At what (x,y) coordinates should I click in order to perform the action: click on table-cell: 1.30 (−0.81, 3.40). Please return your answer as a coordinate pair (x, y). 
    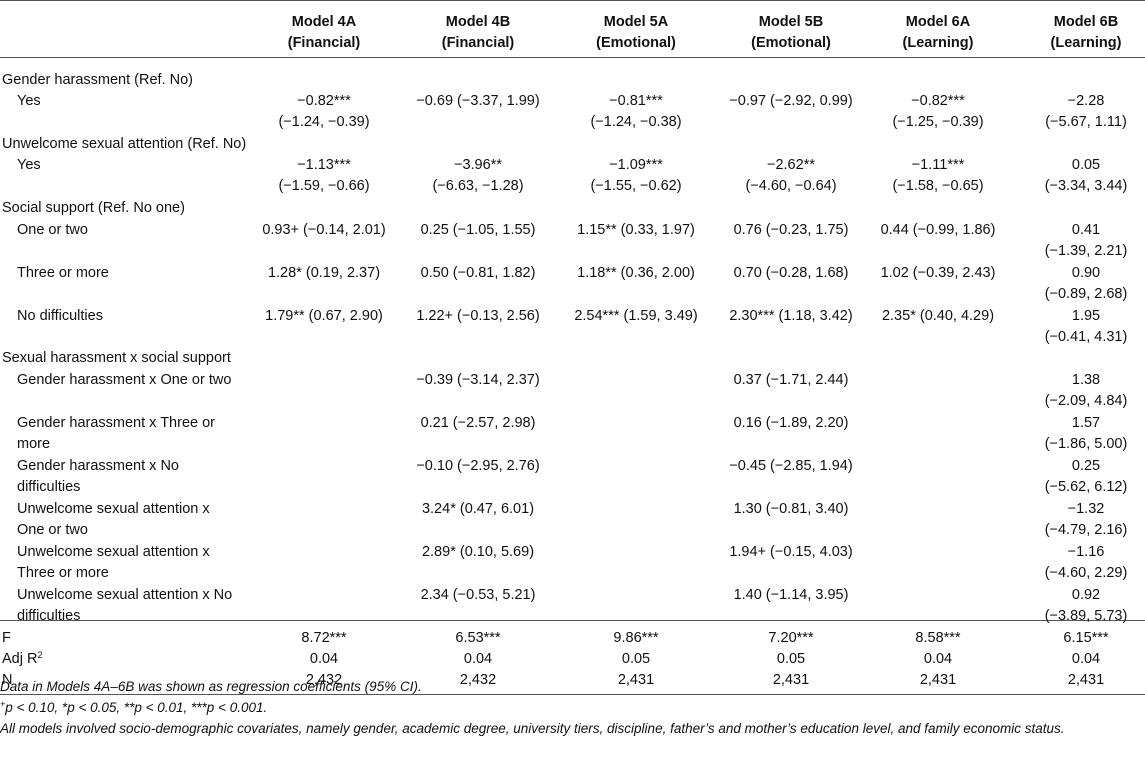
    Looking at the image, I should click on (791, 509).